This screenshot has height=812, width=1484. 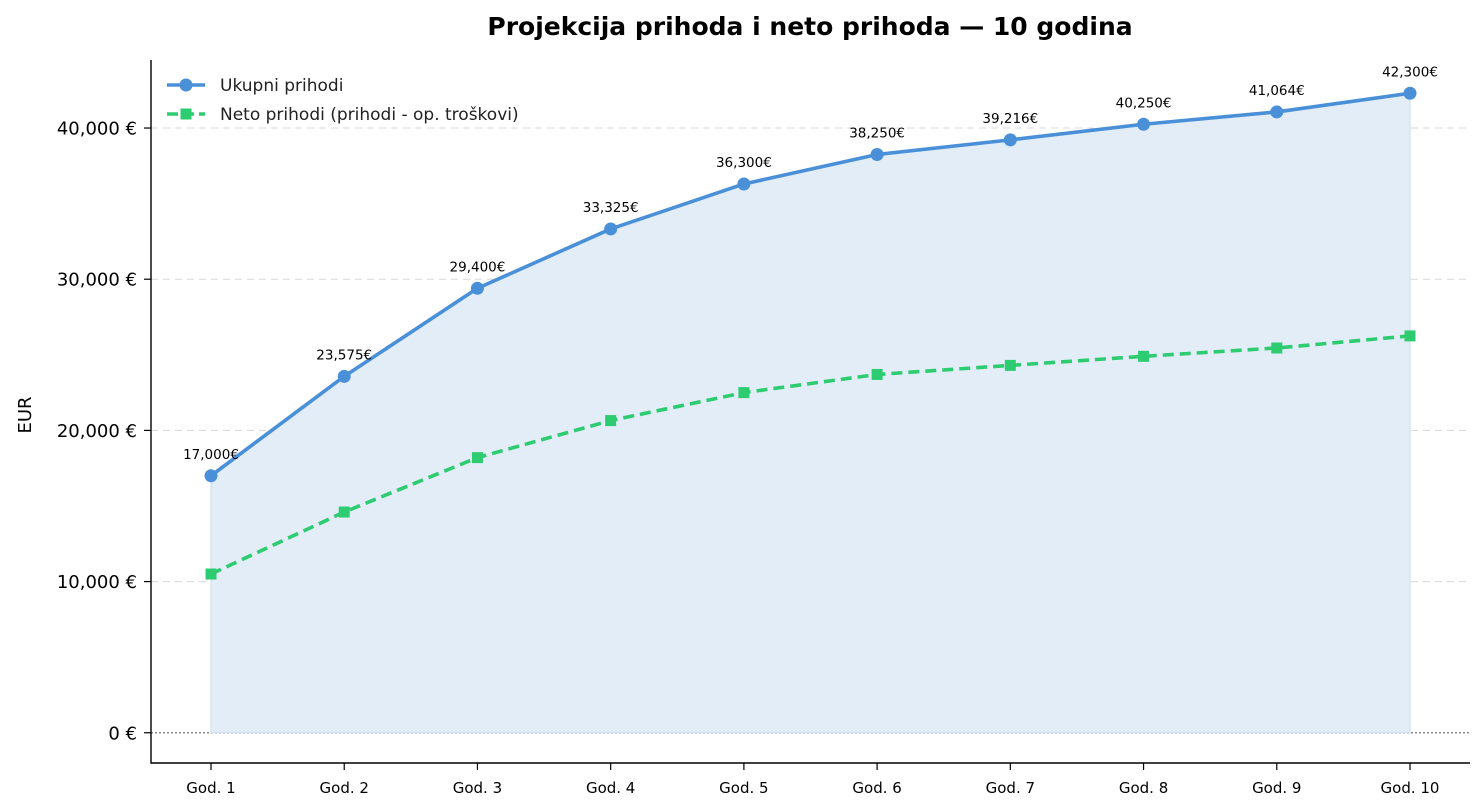 What do you see at coordinates (610, 788) in the screenshot?
I see `x-tick-label: God. 4` at bounding box center [610, 788].